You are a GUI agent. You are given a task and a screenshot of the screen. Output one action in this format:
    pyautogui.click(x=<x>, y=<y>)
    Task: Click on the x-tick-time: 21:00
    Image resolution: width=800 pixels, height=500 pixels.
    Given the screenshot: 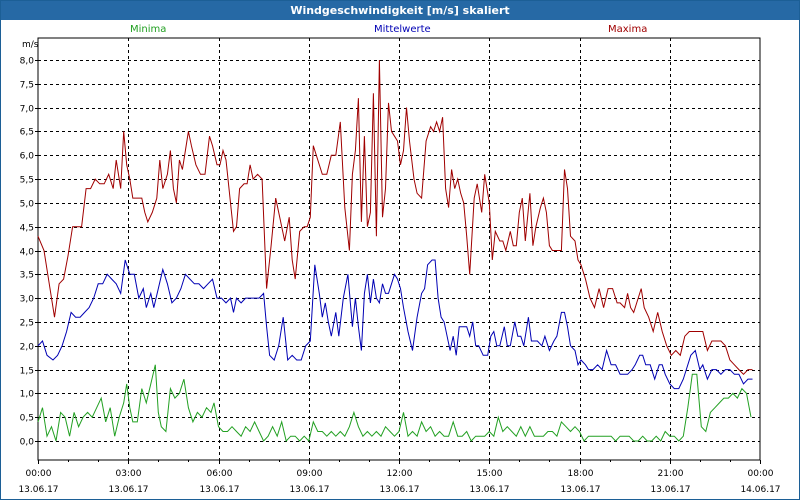 What is the action you would take?
    pyautogui.click(x=671, y=474)
    